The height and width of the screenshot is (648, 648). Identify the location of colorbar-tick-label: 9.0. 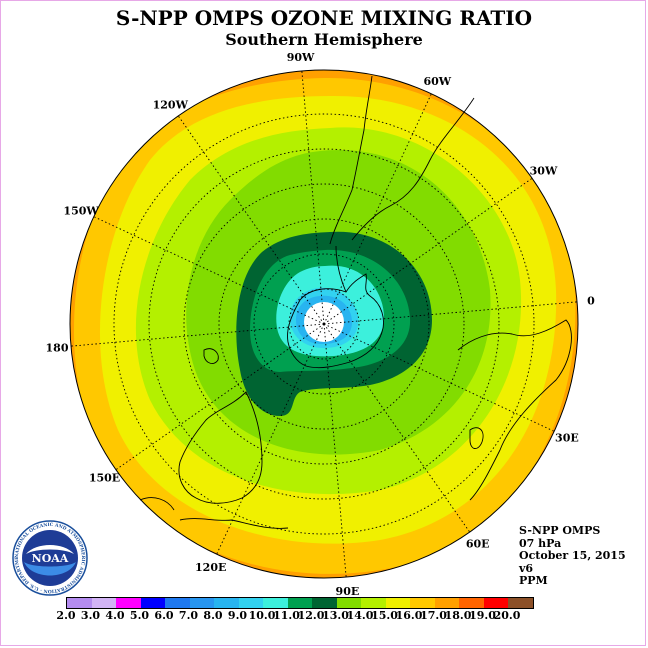
(237, 615).